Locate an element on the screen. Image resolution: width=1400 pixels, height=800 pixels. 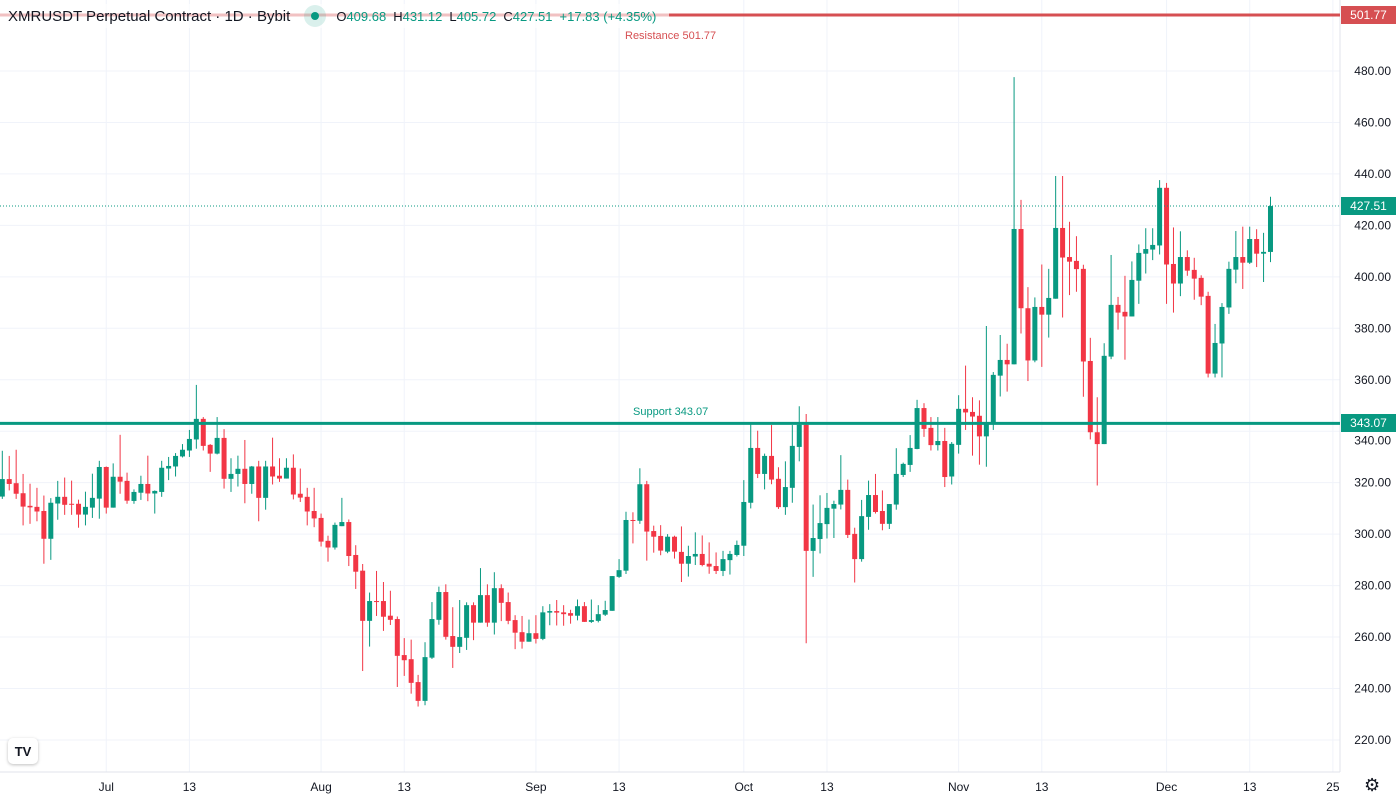
symbol-title: XMRUSDT Perpetual Contract · 1D · Bybit is located at coordinates (149, 16).